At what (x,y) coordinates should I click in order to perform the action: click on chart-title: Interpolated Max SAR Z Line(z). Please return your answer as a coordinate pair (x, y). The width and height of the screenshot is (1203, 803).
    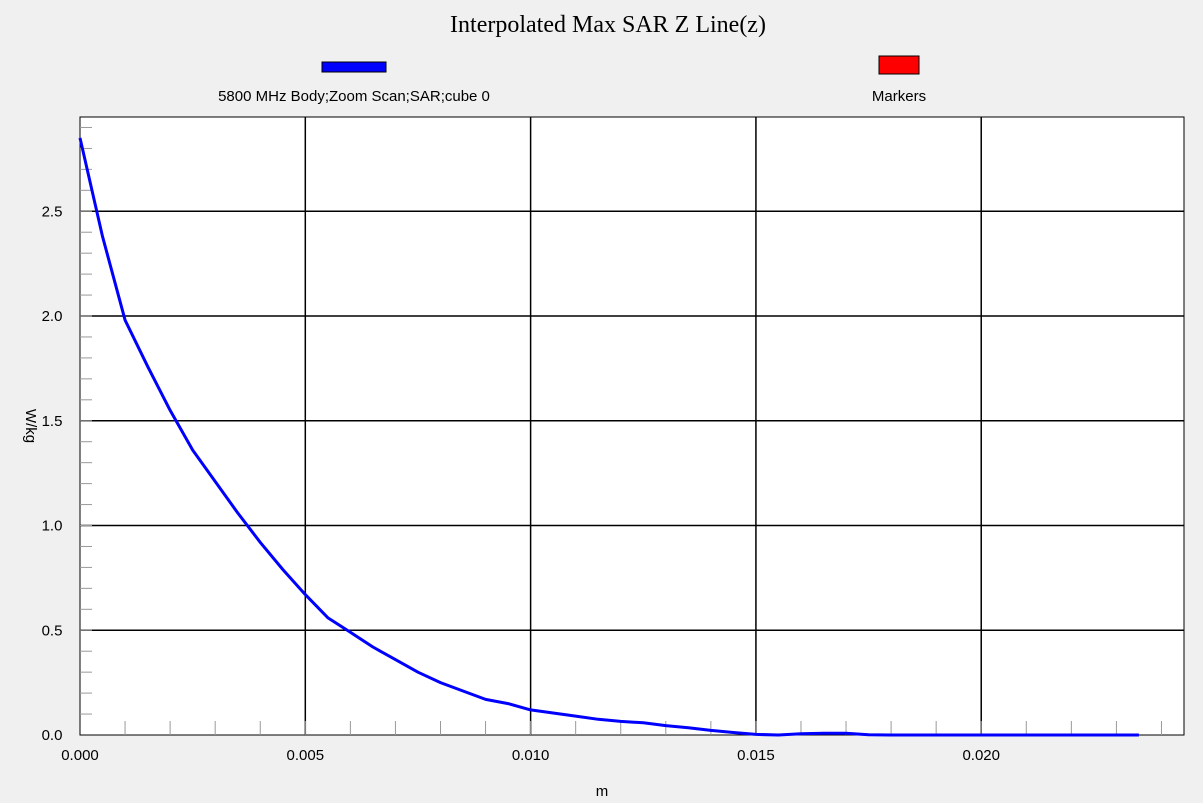
    Looking at the image, I should click on (608, 25).